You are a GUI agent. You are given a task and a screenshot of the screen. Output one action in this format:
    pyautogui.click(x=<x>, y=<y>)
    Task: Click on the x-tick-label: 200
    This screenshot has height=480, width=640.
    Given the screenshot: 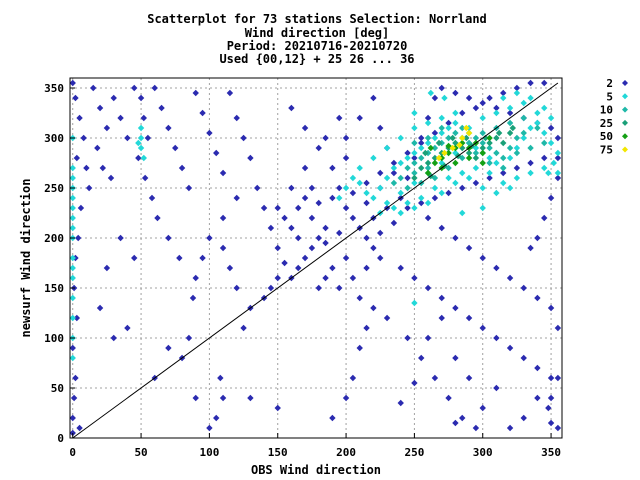 What is the action you would take?
    pyautogui.click(x=346, y=452)
    